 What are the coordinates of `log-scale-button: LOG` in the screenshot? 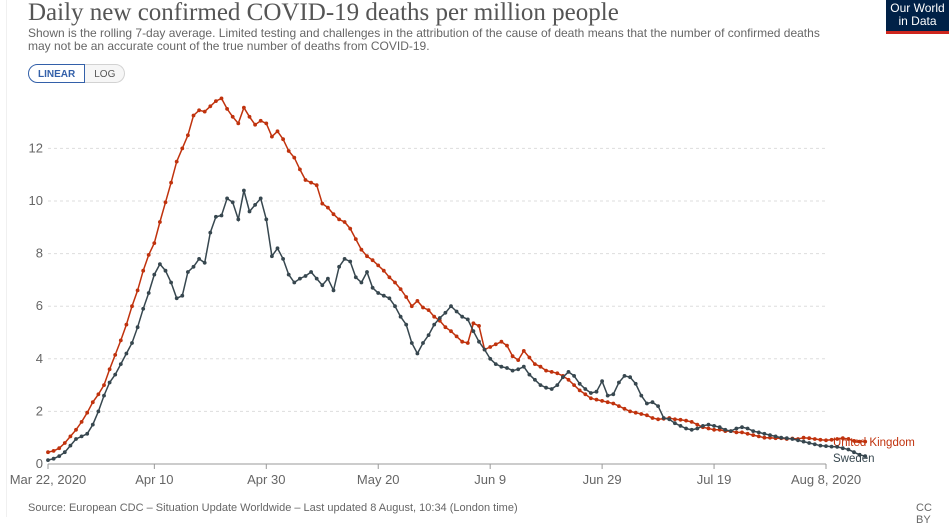 It's located at (105, 73).